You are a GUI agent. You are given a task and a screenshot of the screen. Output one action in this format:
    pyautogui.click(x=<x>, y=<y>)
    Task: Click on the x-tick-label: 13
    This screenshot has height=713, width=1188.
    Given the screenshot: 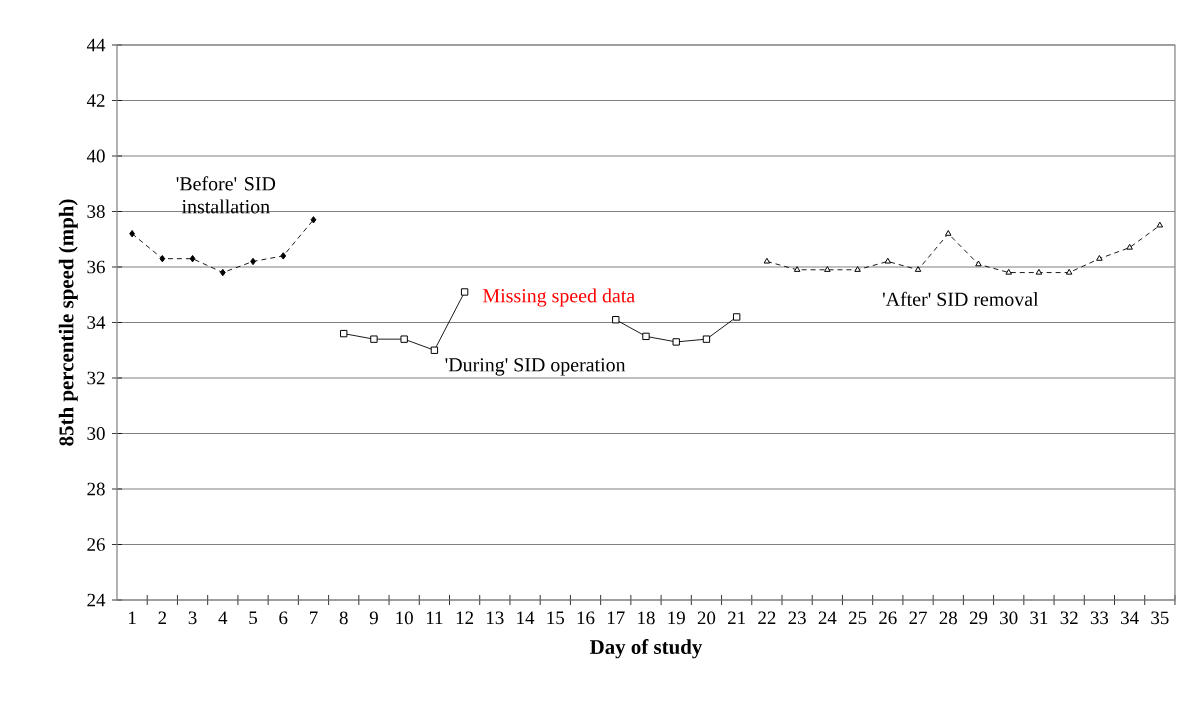 What is the action you would take?
    pyautogui.click(x=495, y=618)
    